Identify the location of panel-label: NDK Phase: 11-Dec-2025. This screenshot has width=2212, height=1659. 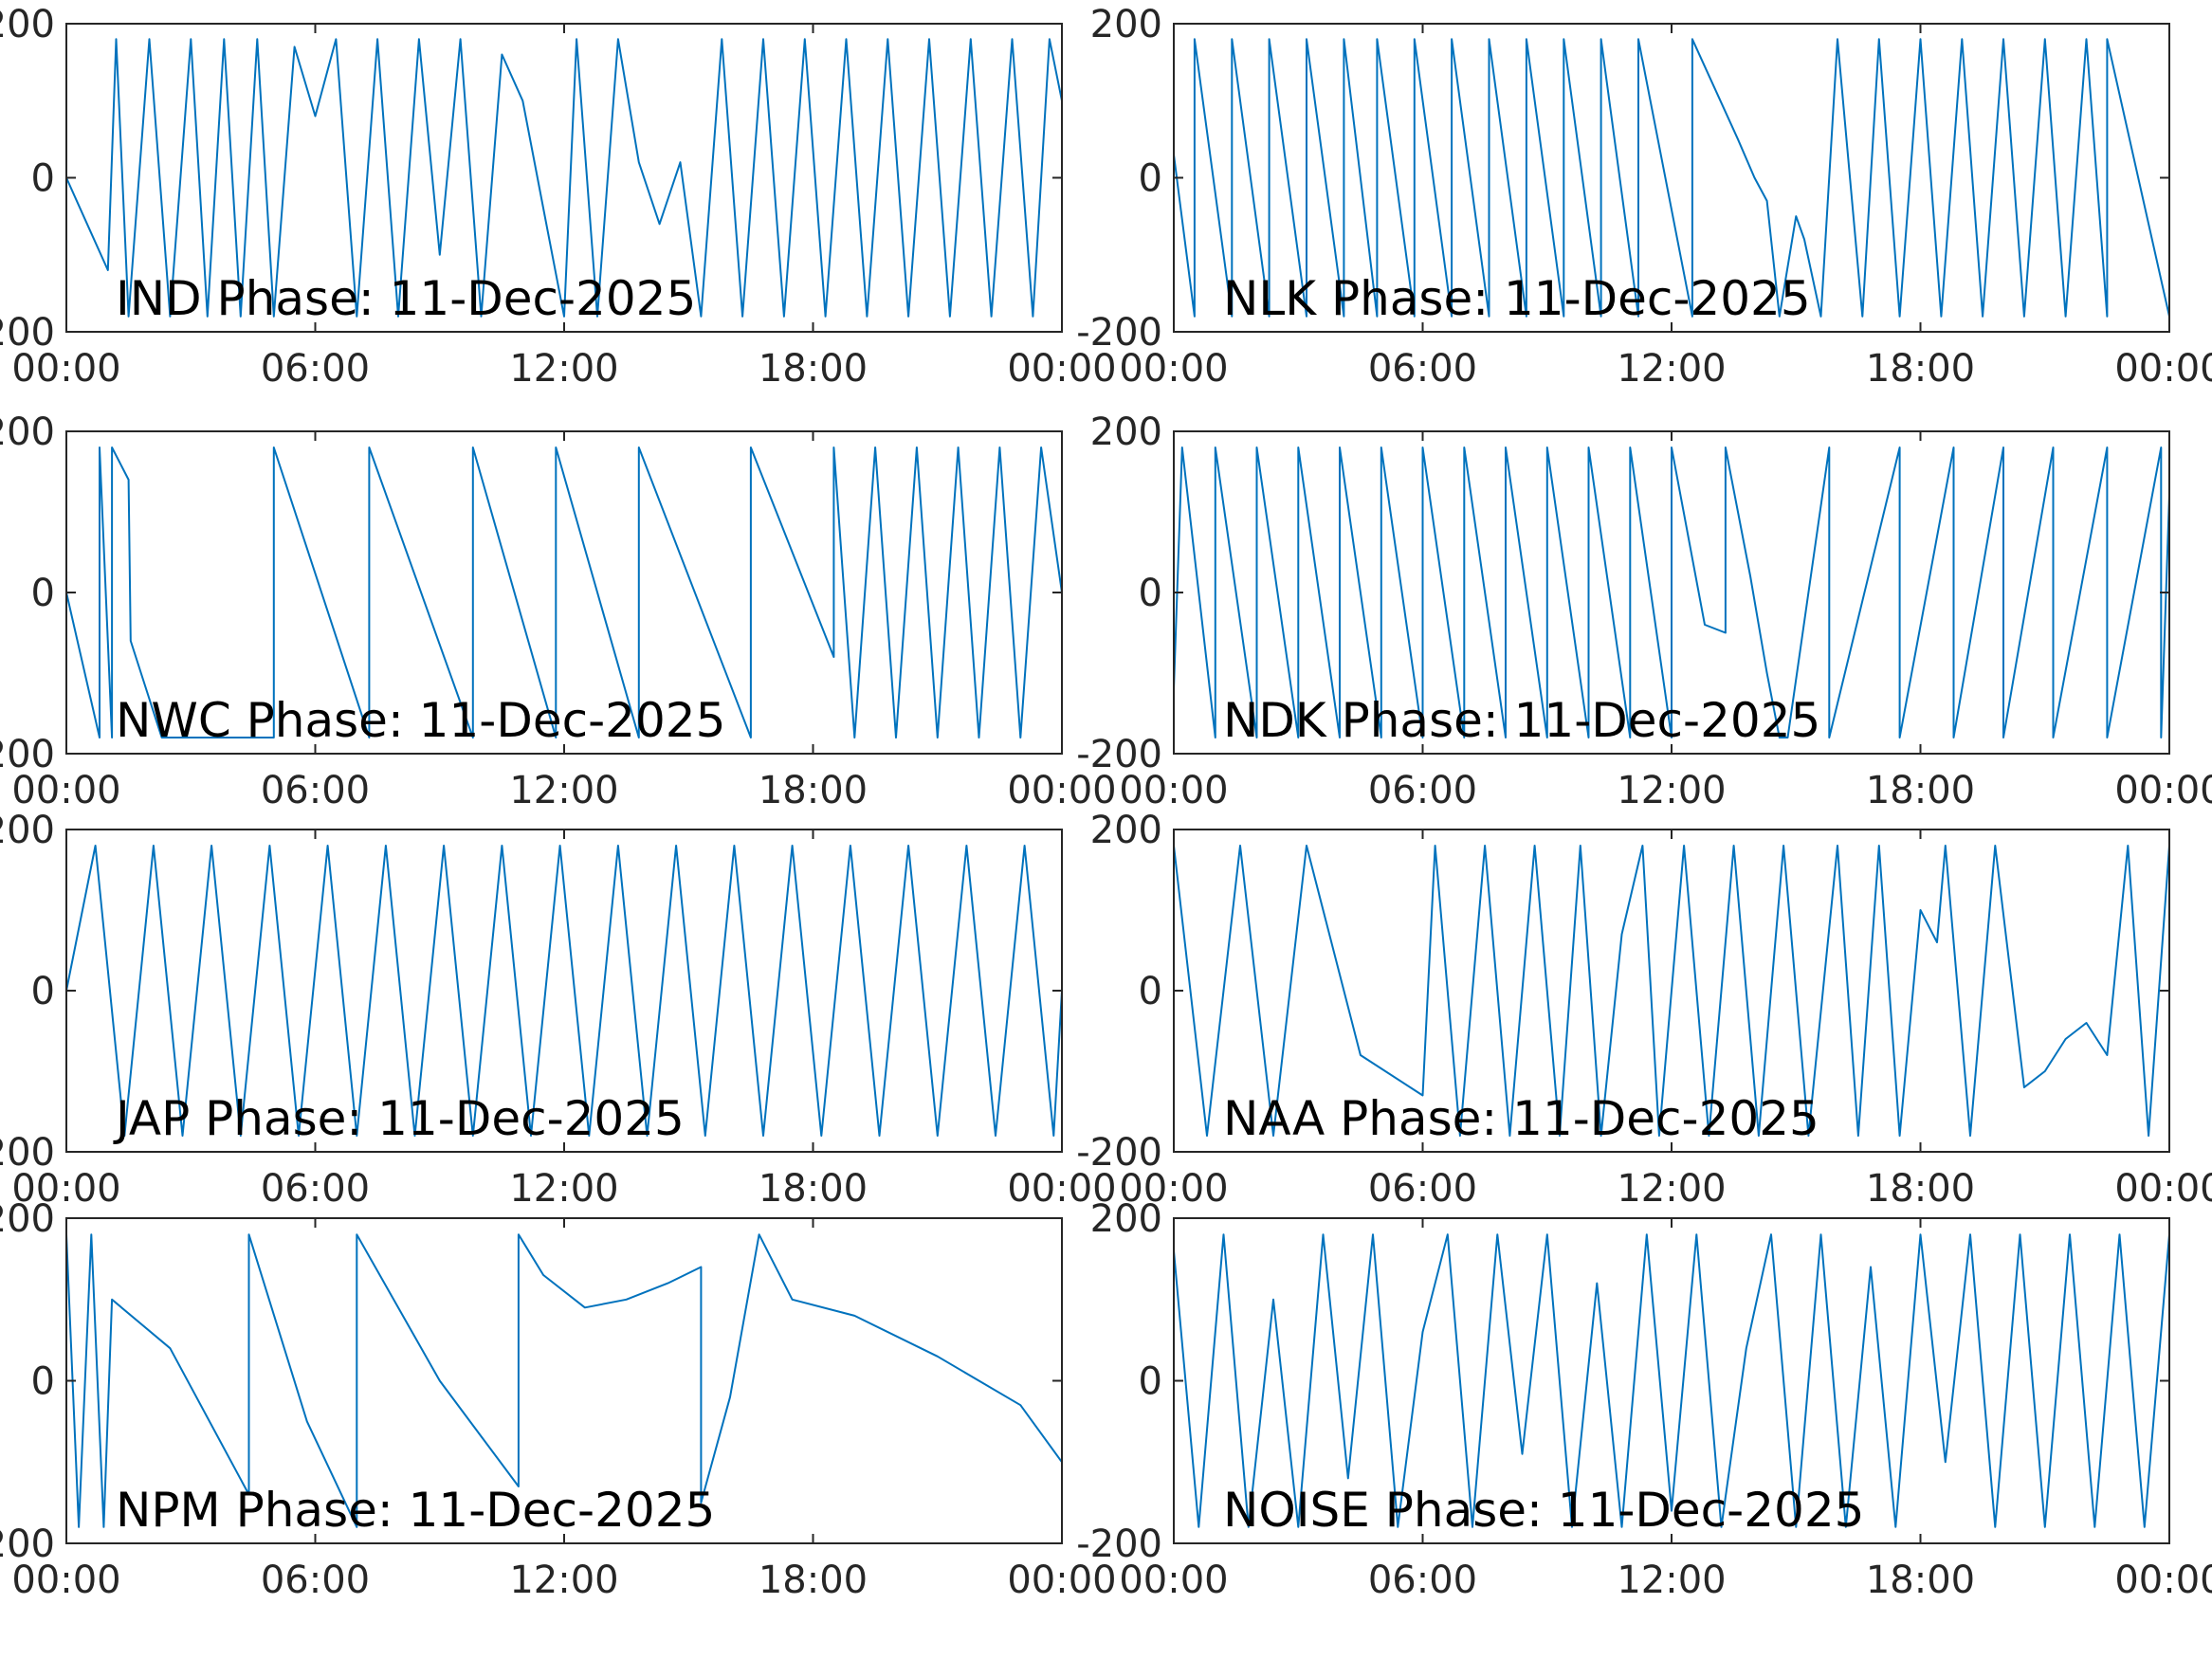
(1521, 720).